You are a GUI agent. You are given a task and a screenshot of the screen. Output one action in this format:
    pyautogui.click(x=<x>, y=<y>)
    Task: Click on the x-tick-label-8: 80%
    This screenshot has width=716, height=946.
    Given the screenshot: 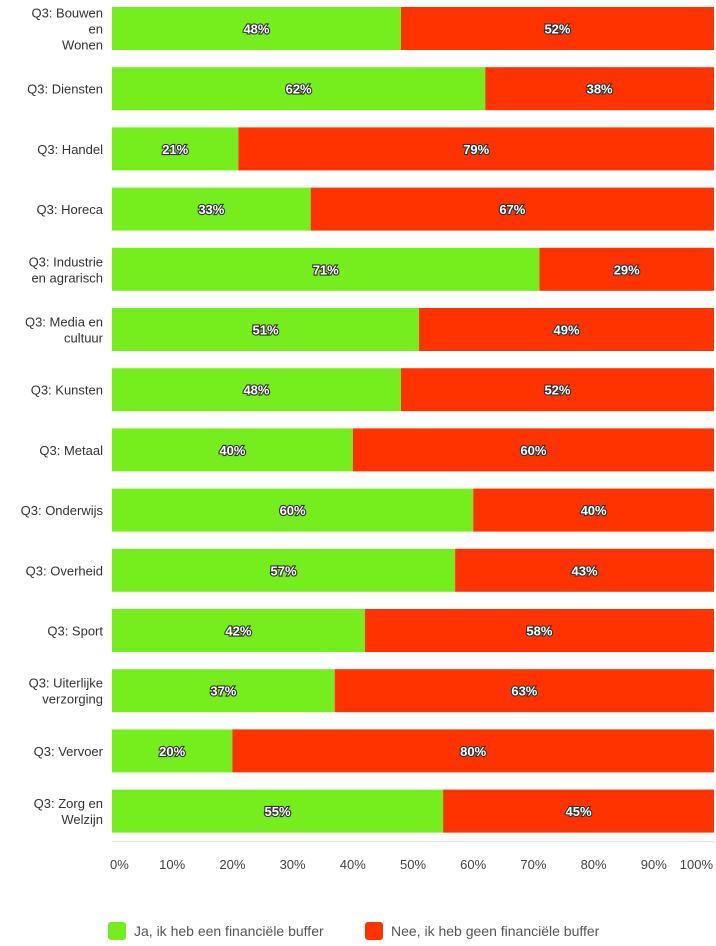 What is the action you would take?
    pyautogui.click(x=594, y=864)
    